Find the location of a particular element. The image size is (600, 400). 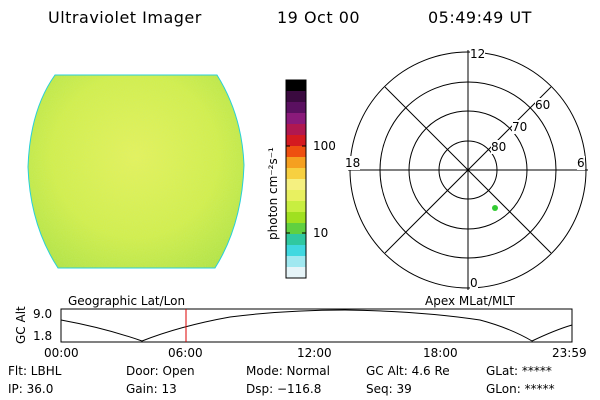

filter-status: Flt: LBHL is located at coordinates (35, 371).